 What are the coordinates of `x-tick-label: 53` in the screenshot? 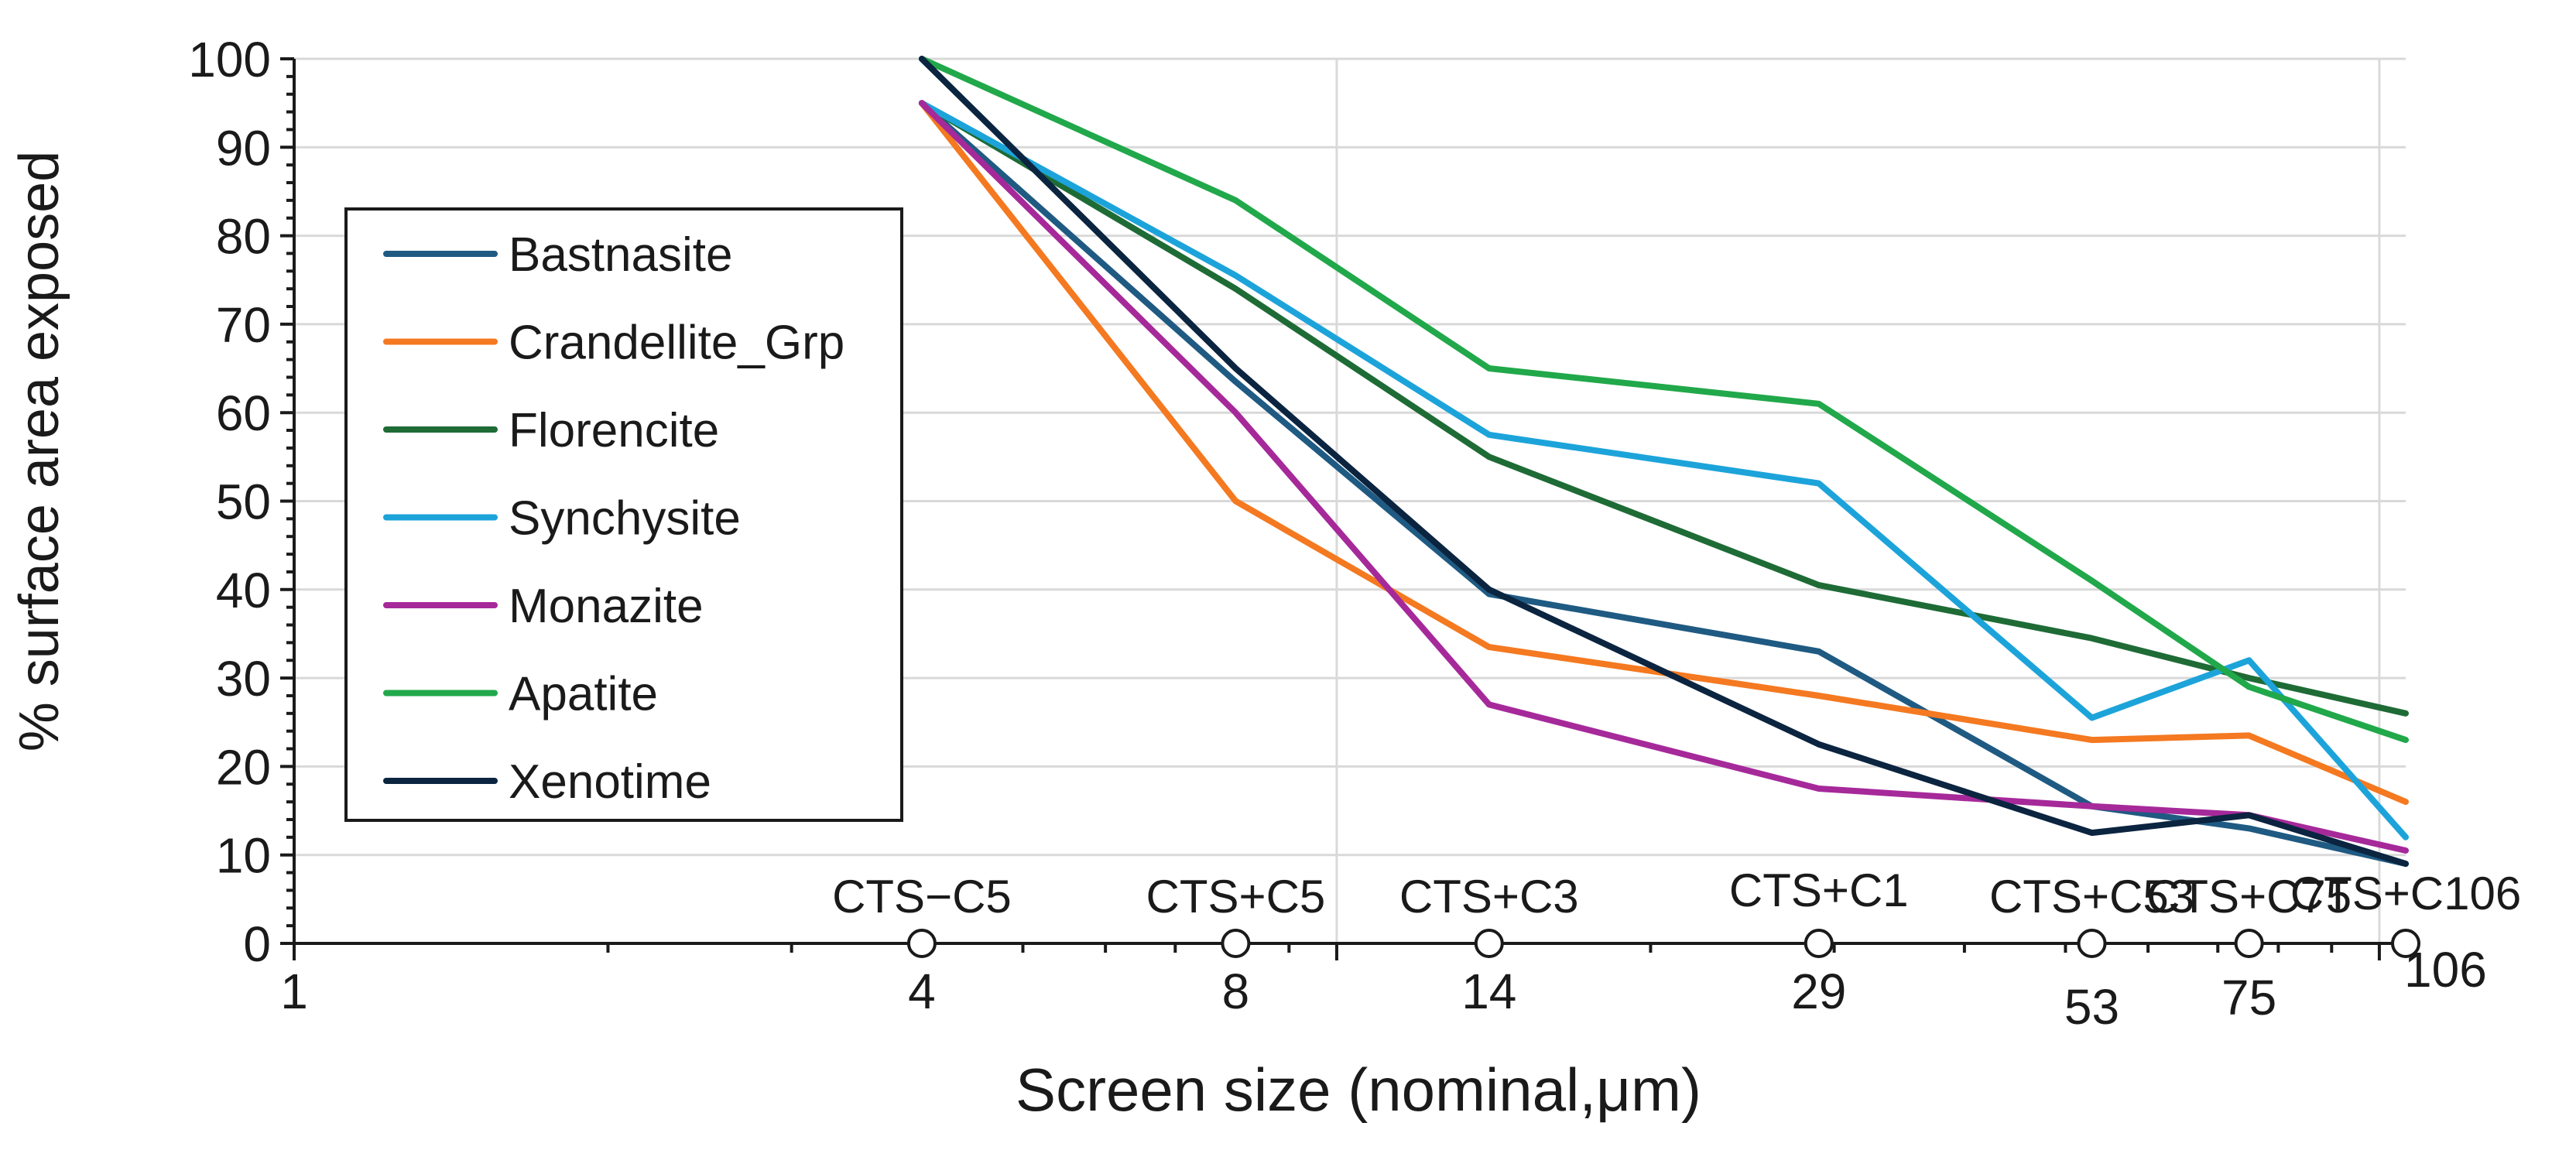 It's located at (2091, 1007).